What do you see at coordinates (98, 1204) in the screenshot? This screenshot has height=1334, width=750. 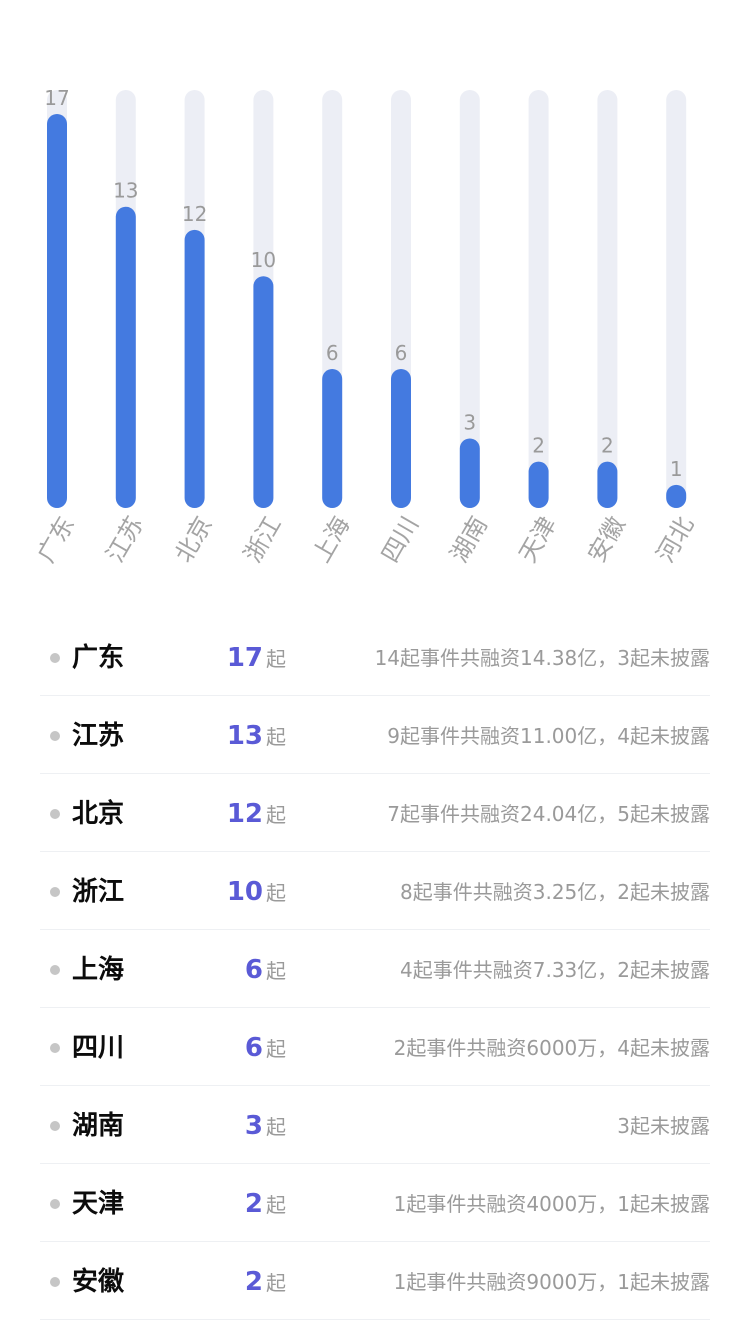 I see `province-name: 天津` at bounding box center [98, 1204].